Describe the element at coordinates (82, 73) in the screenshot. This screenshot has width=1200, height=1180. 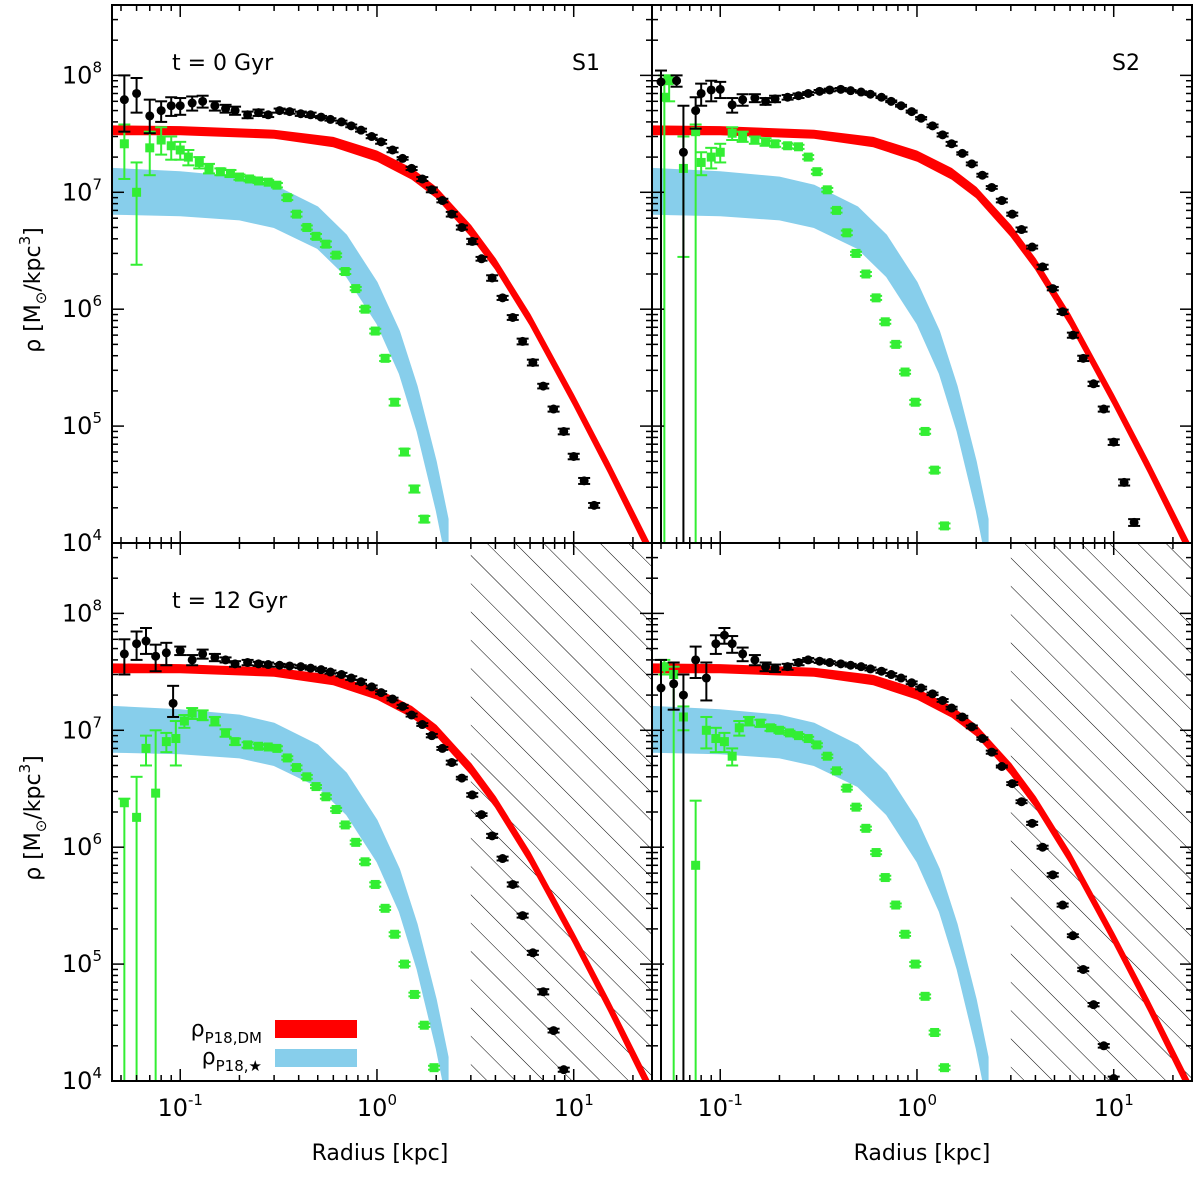
I see `y-tick-label: 10⁸` at that location.